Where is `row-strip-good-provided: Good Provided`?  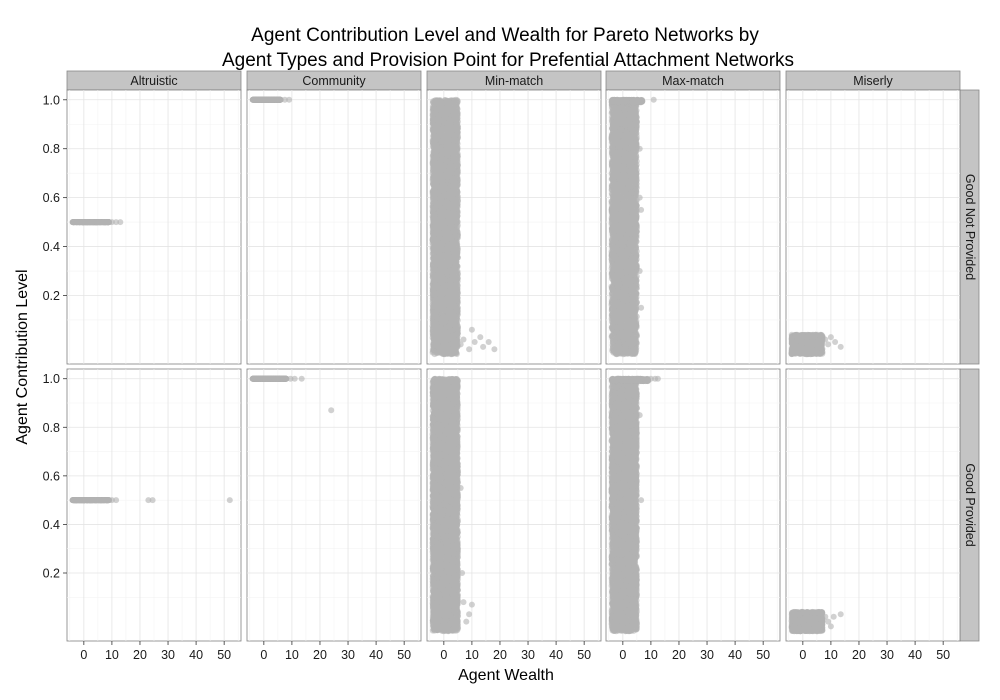 row-strip-good-provided: Good Provided is located at coordinates (969, 505).